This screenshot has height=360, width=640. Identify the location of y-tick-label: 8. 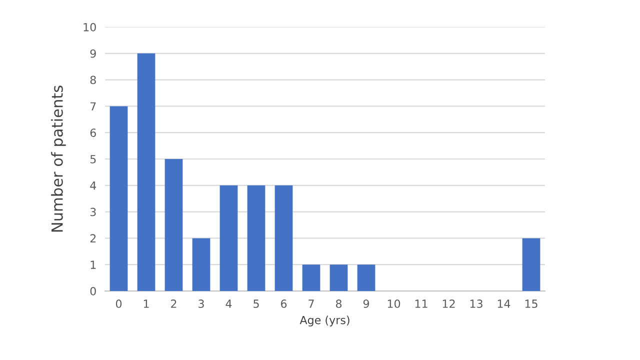
(93, 80).